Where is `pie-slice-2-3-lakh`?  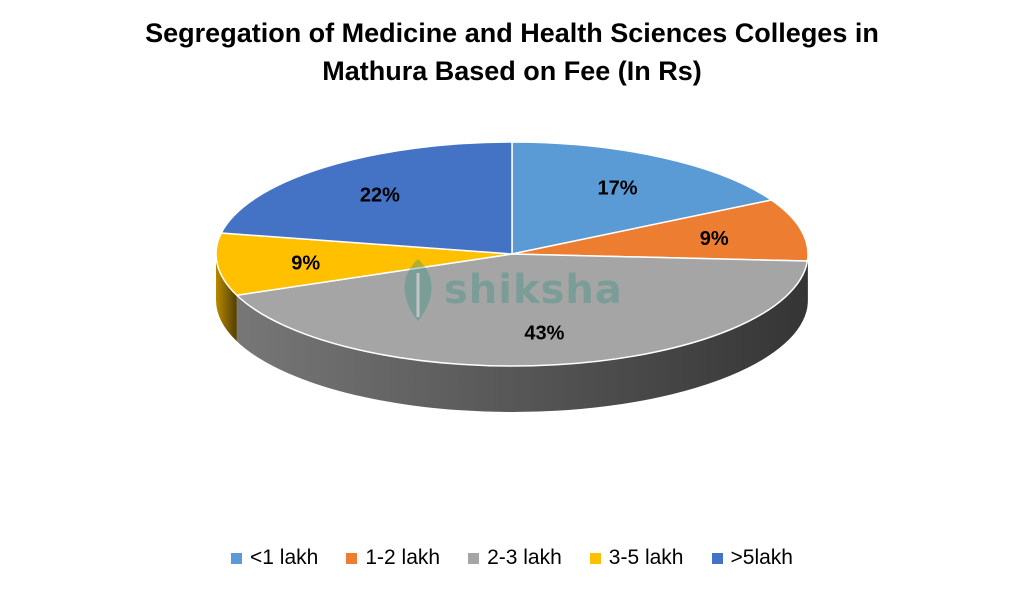
pie-slice-2-3-lakh is located at coordinates (522, 310).